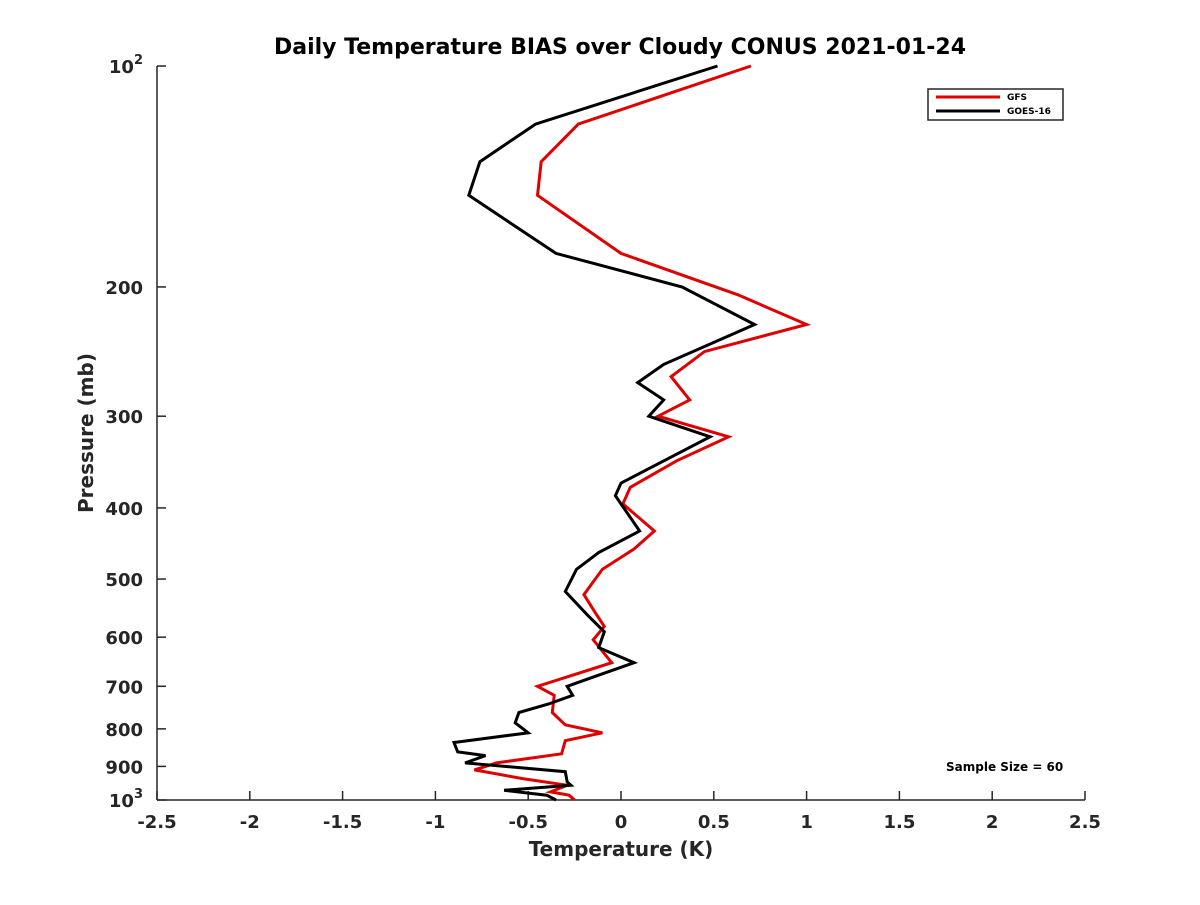 This screenshot has height=905, width=1200. I want to click on y-tick-label: 10³, so click(126, 799).